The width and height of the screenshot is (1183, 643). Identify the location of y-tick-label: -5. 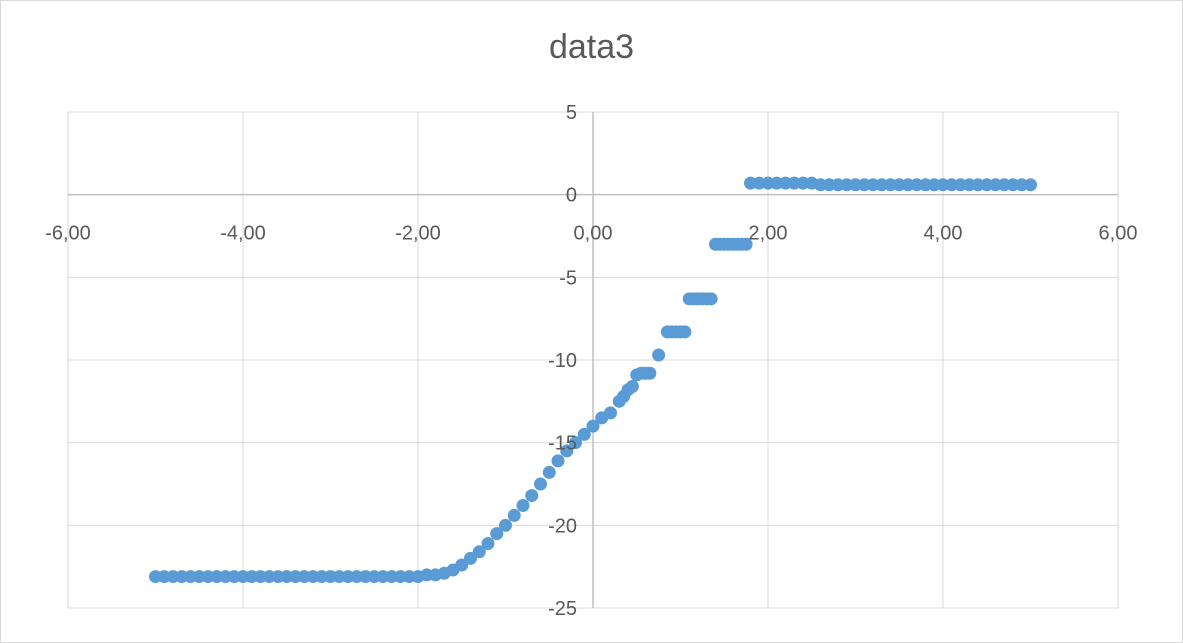
(568, 278).